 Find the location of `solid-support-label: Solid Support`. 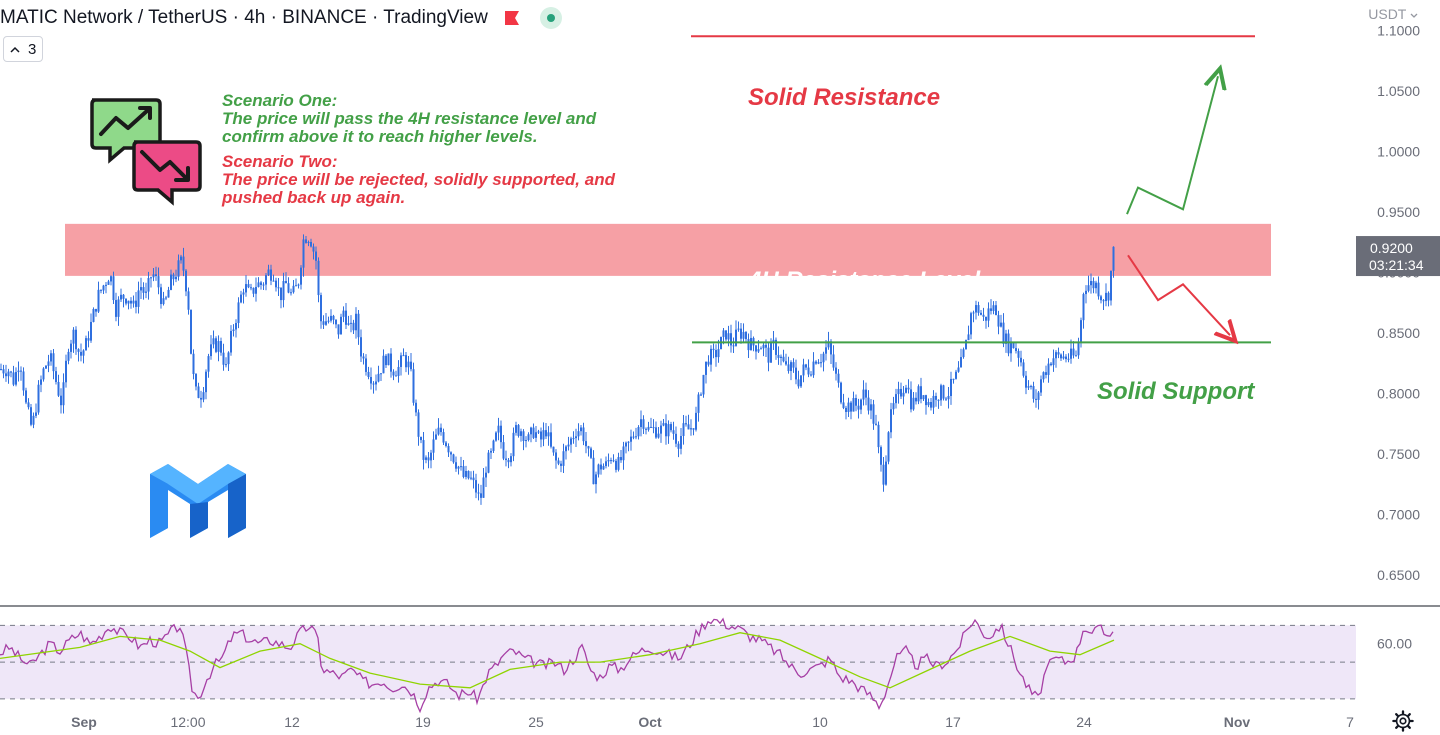

solid-support-label: Solid Support is located at coordinates (1176, 391).